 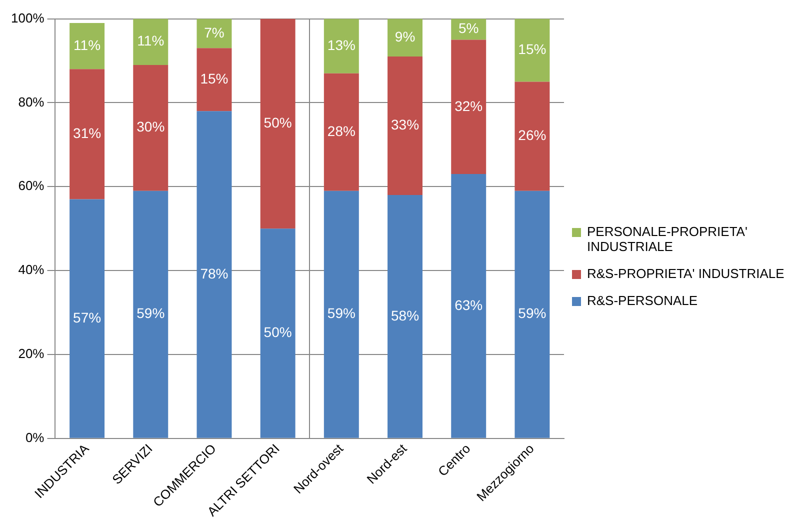 I want to click on data-label: 57%, so click(x=87, y=317).